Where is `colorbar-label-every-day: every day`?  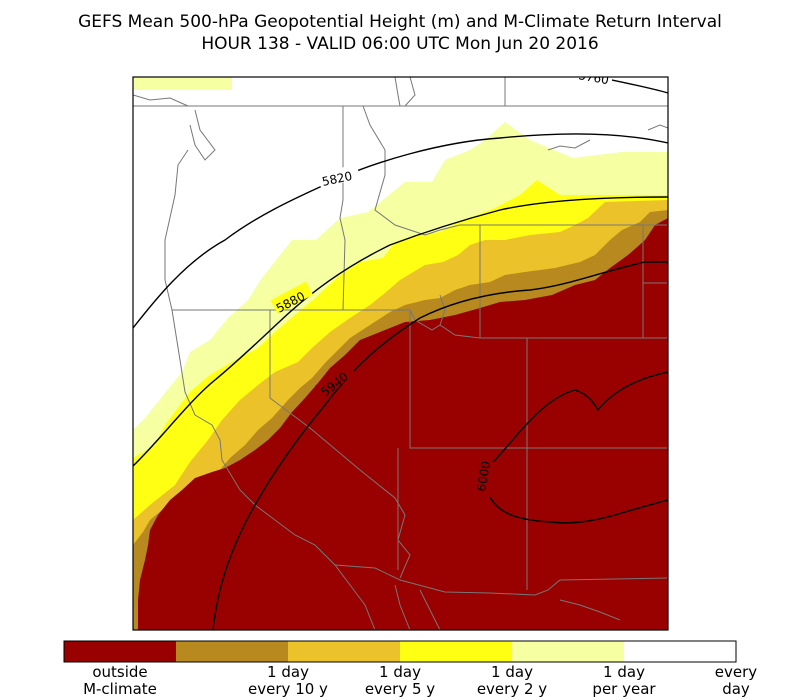
colorbar-label-every-day: every day is located at coordinates (736, 681).